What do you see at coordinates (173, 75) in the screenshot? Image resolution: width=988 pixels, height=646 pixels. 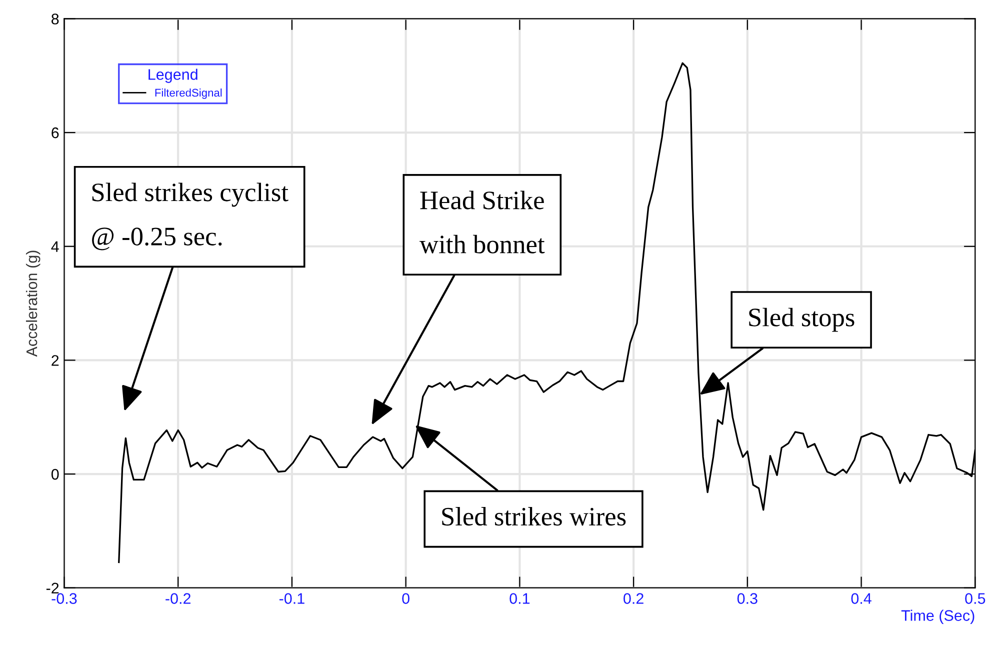 I see `legend-title: Legend` at bounding box center [173, 75].